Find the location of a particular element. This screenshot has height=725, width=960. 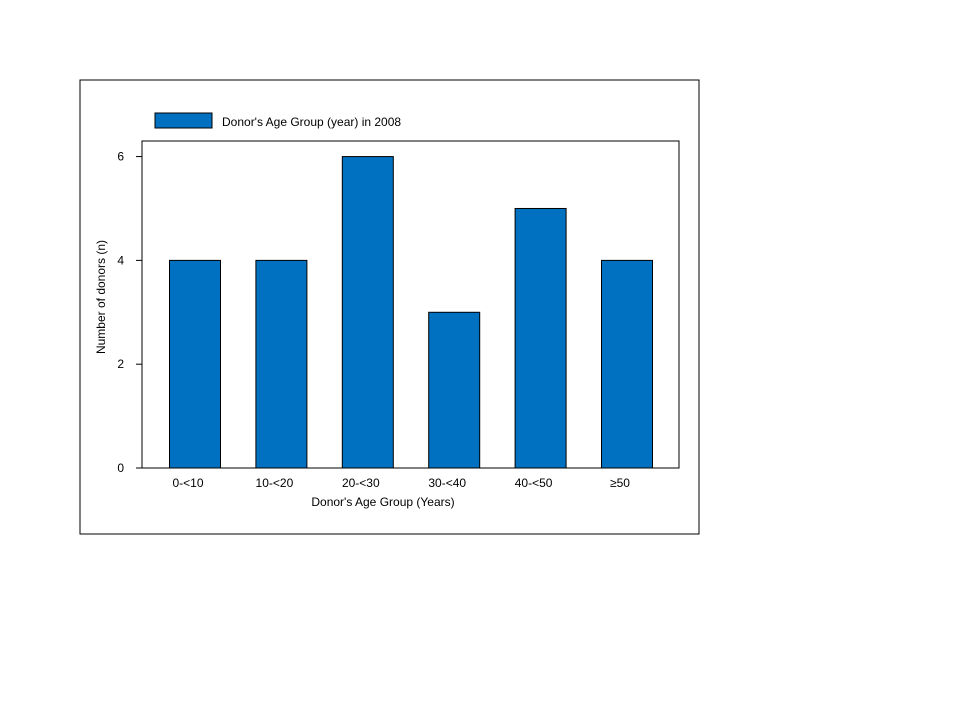

x-tick-label: ≥50 is located at coordinates (620, 483).